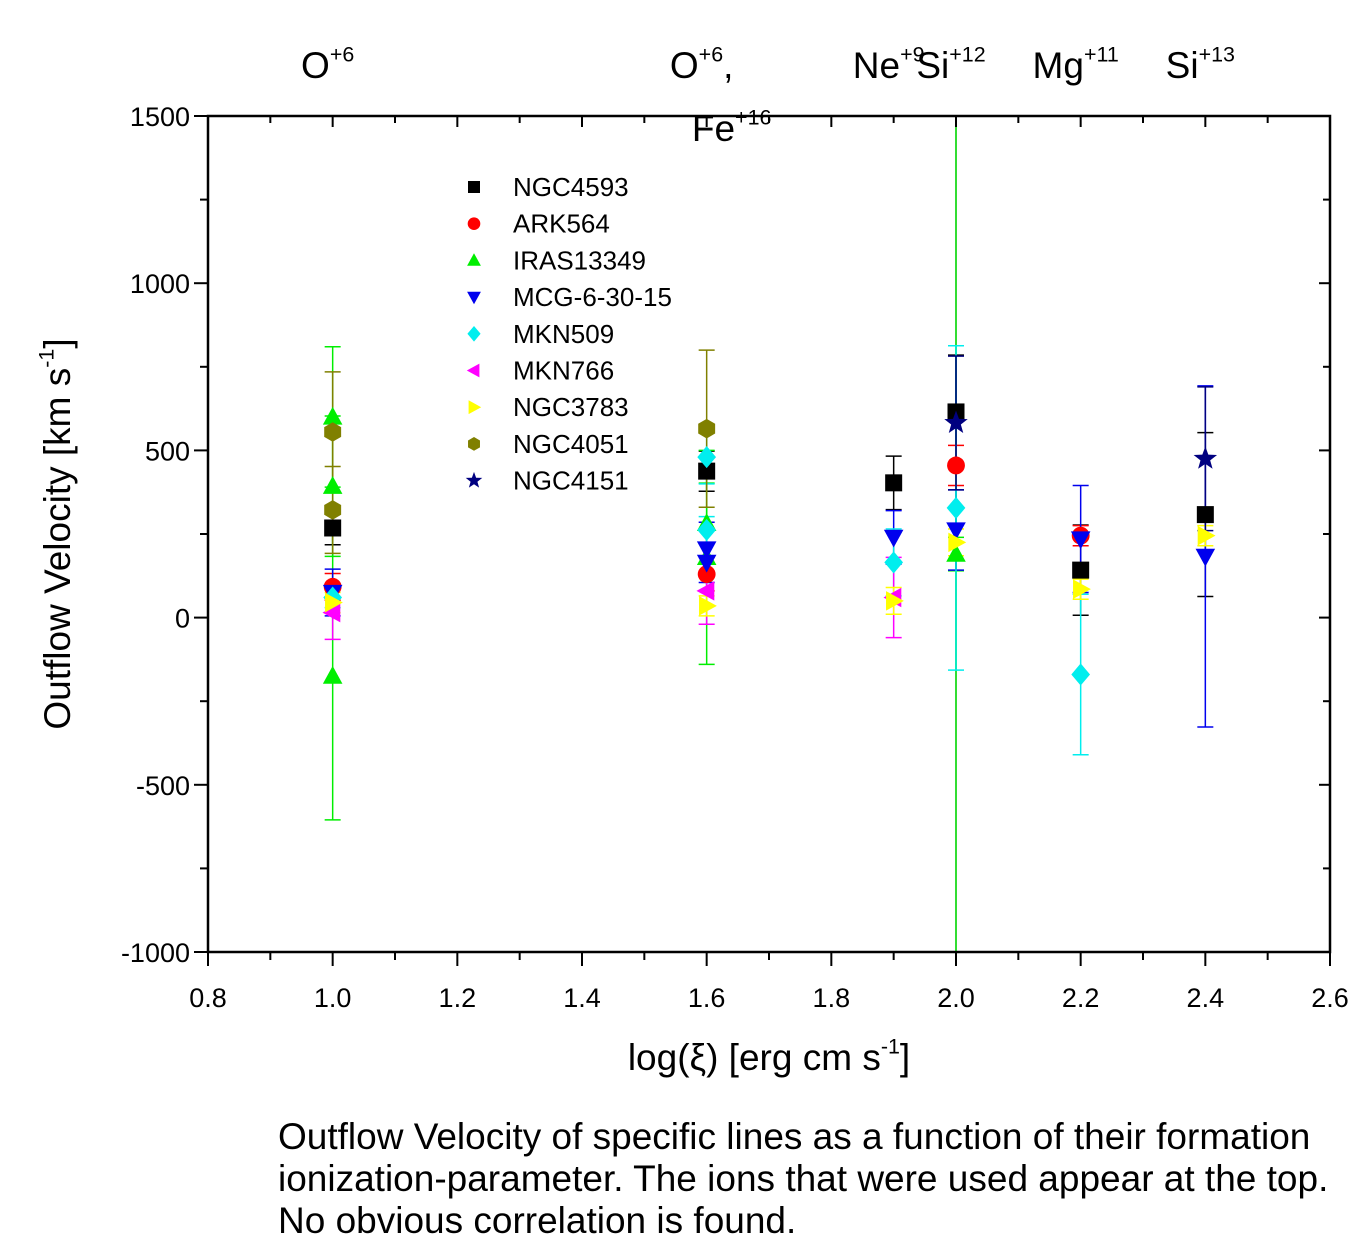  What do you see at coordinates (571, 407) in the screenshot?
I see `legend-label-NGC3783: NGC3783` at bounding box center [571, 407].